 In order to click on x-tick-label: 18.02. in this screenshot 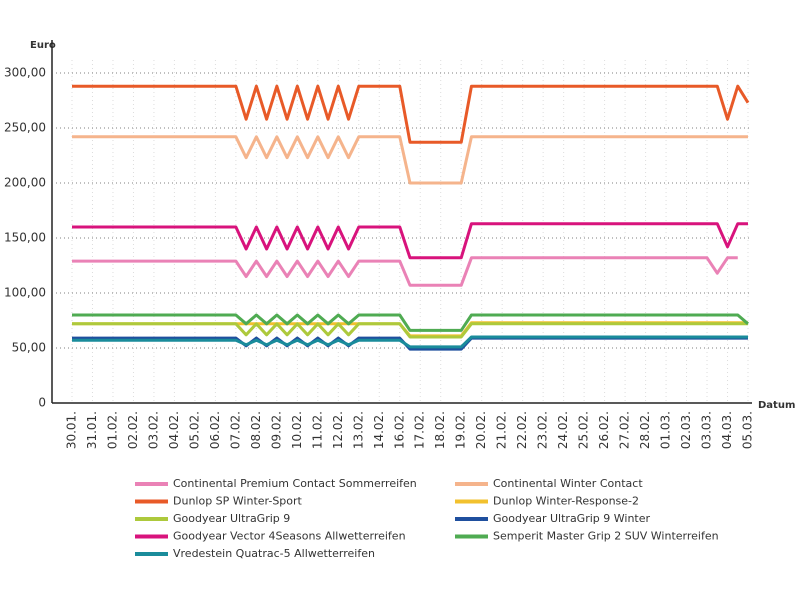, I will do `click(440, 430)`.